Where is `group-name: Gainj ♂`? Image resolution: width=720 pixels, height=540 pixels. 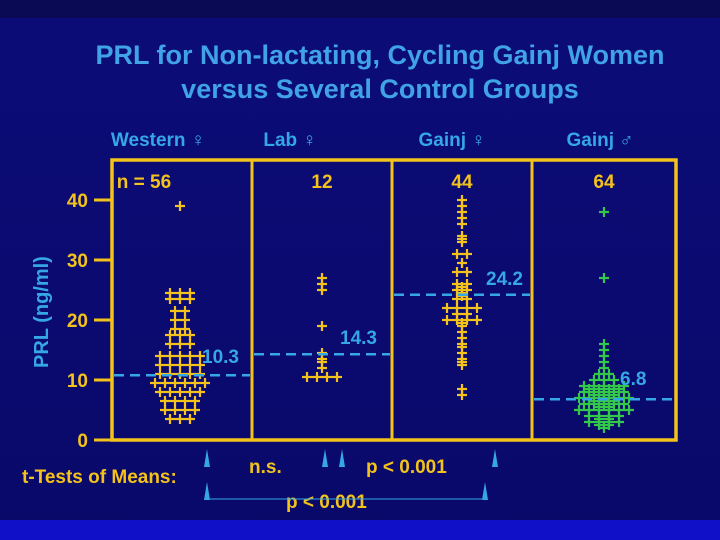 group-name: Gainj ♂ is located at coordinates (599, 140).